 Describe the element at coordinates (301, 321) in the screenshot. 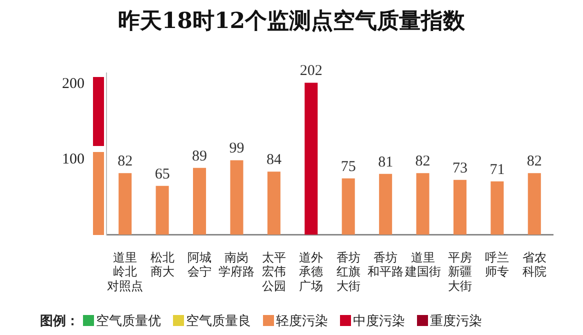

I see `legend-label: 轻度污染` at that location.